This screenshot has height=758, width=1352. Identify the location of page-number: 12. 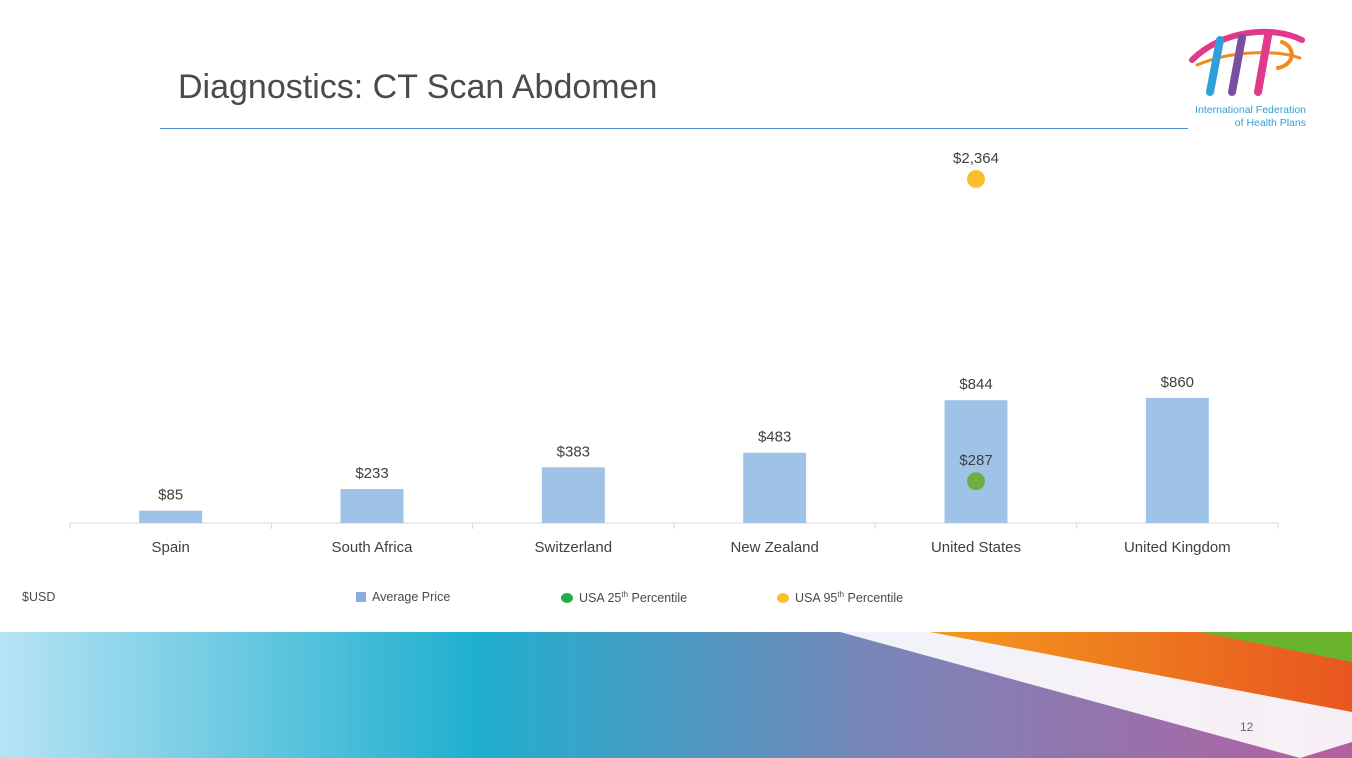
(1247, 727).